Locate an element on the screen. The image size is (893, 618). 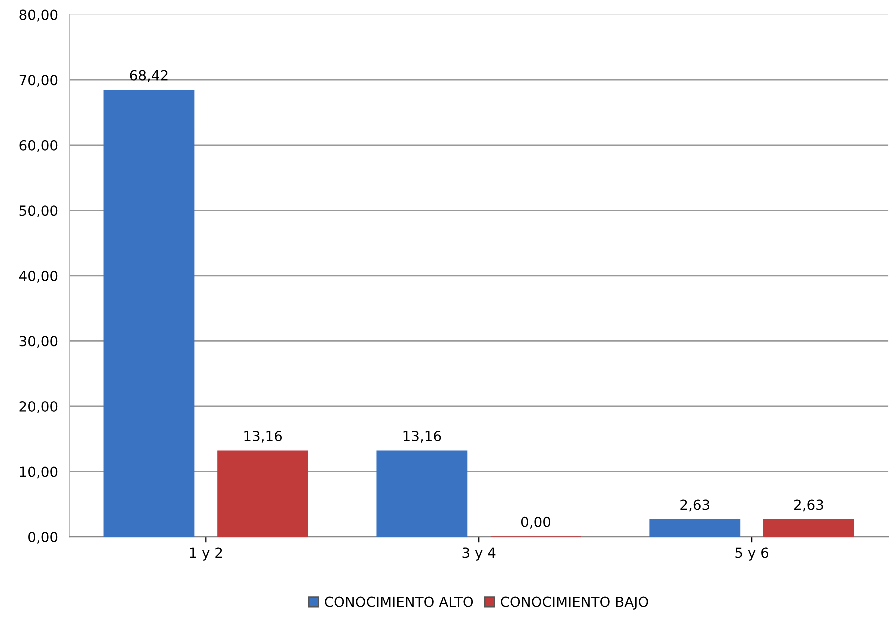
y-tick-label: 20,00 is located at coordinates (39, 407).